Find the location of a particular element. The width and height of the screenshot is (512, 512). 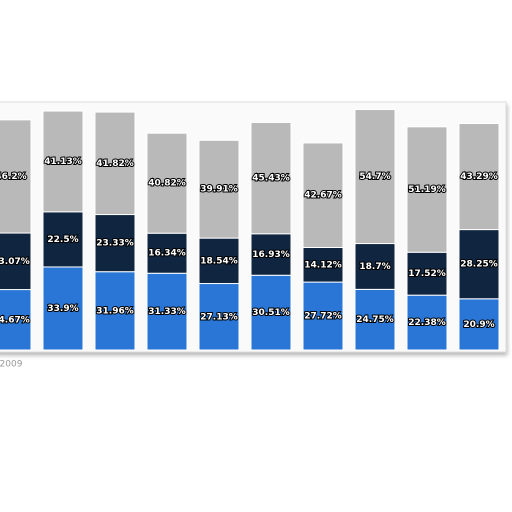

value-label: 14.12% is located at coordinates (323, 265).